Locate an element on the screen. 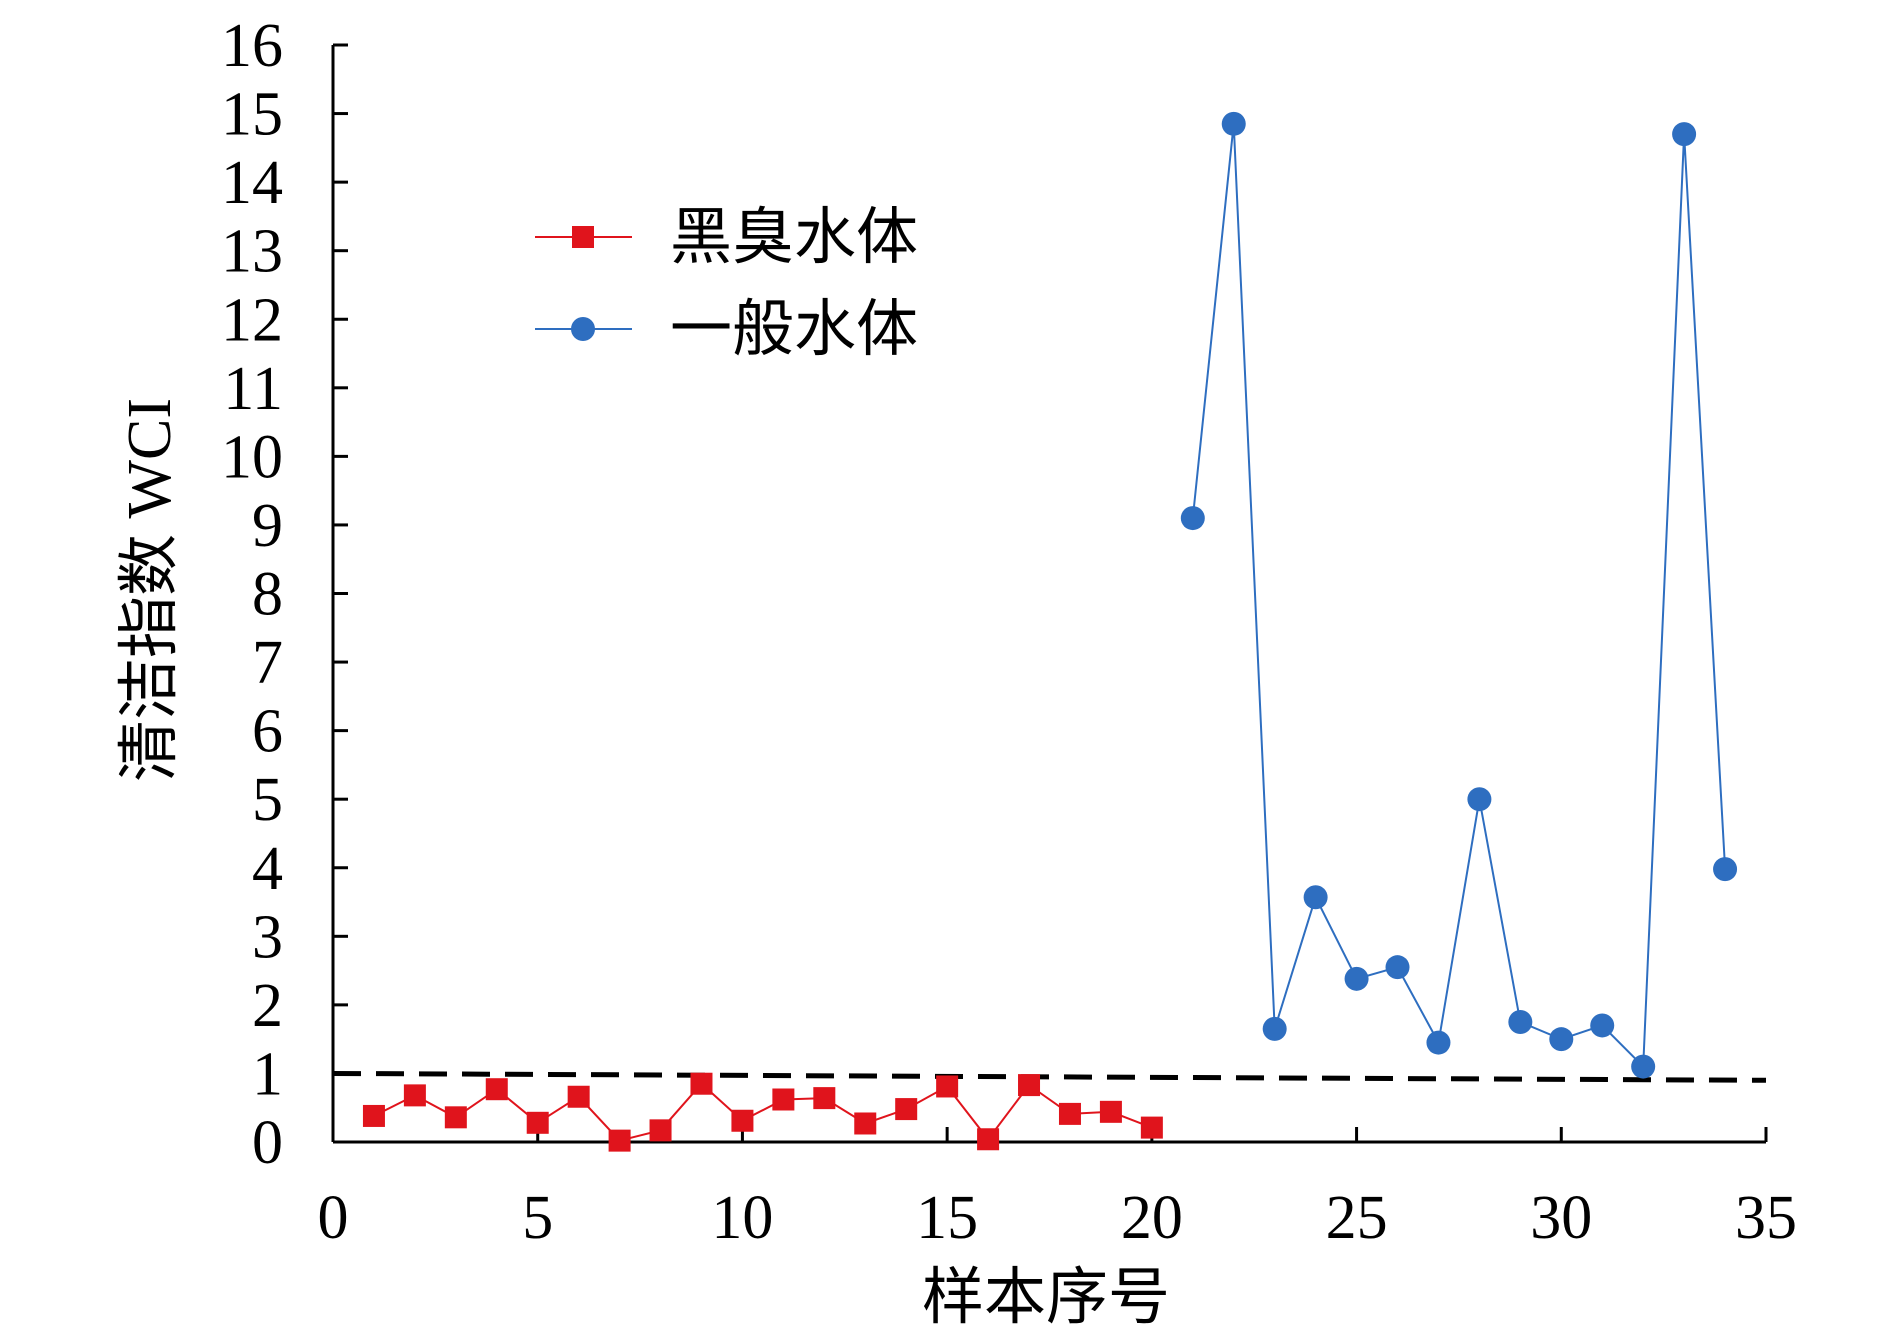 The image size is (1890, 1334). x-tick-label: 5 is located at coordinates (537, 1218).